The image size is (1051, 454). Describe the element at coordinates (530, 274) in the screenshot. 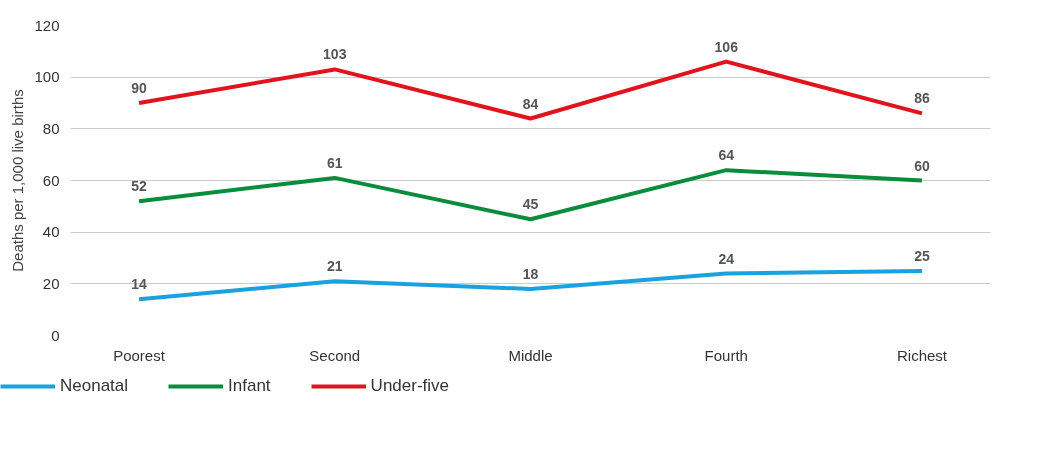

I see `data-label: 18` at that location.